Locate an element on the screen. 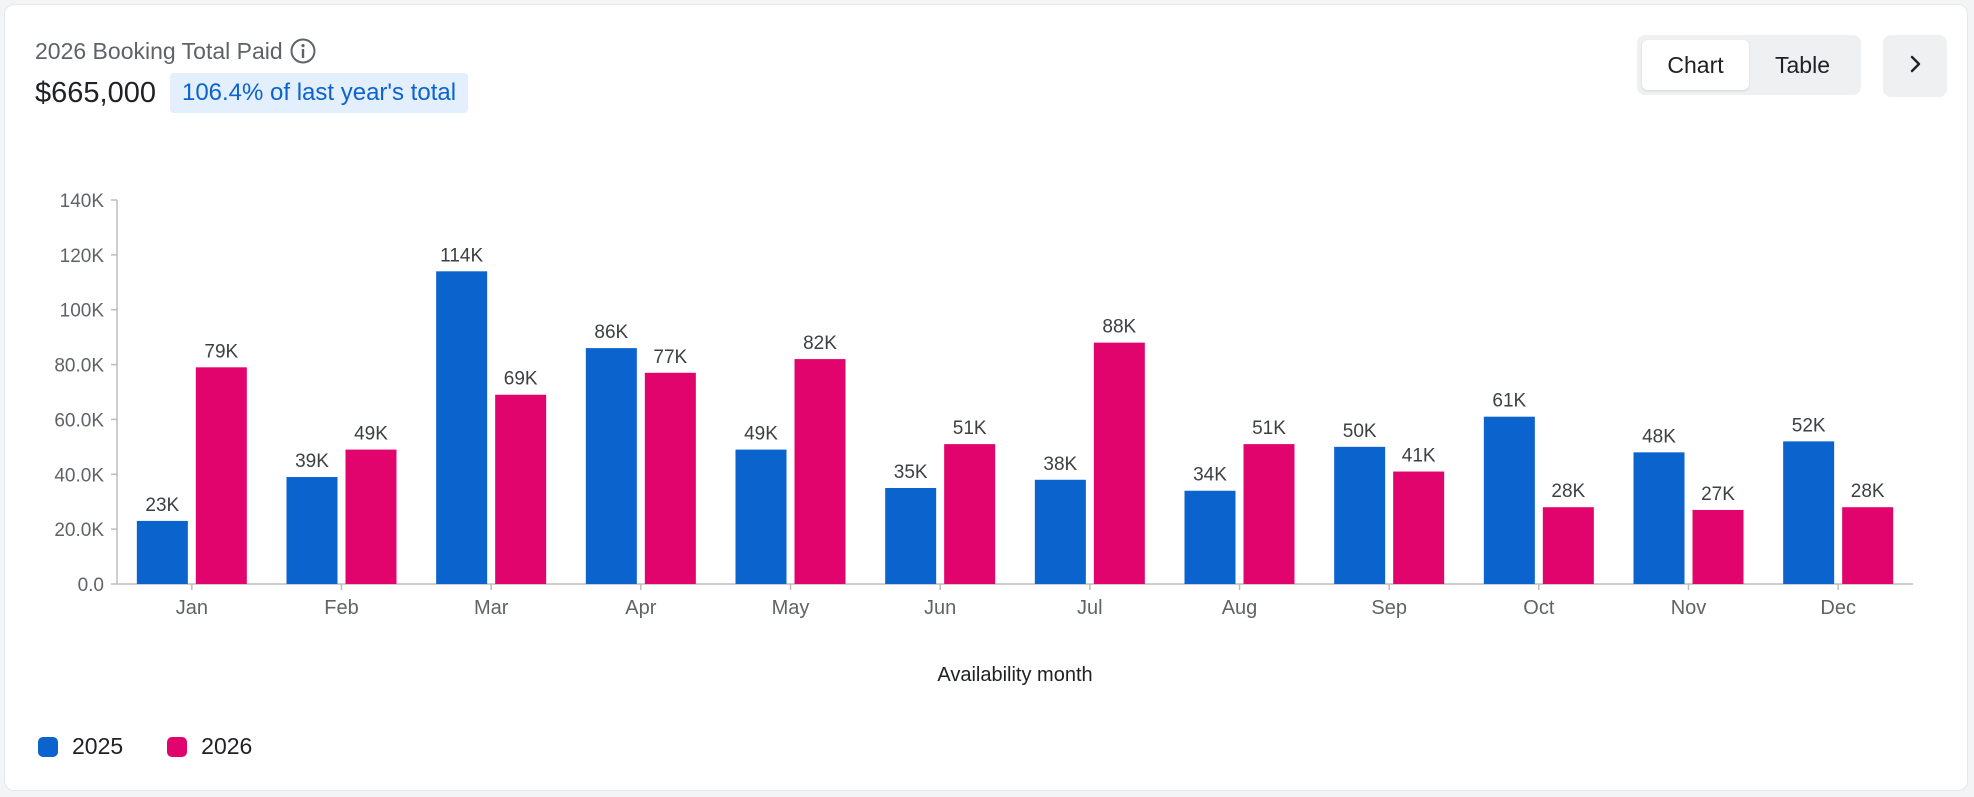 The image size is (1974, 797). bar-2025-dec is located at coordinates (1809, 512).